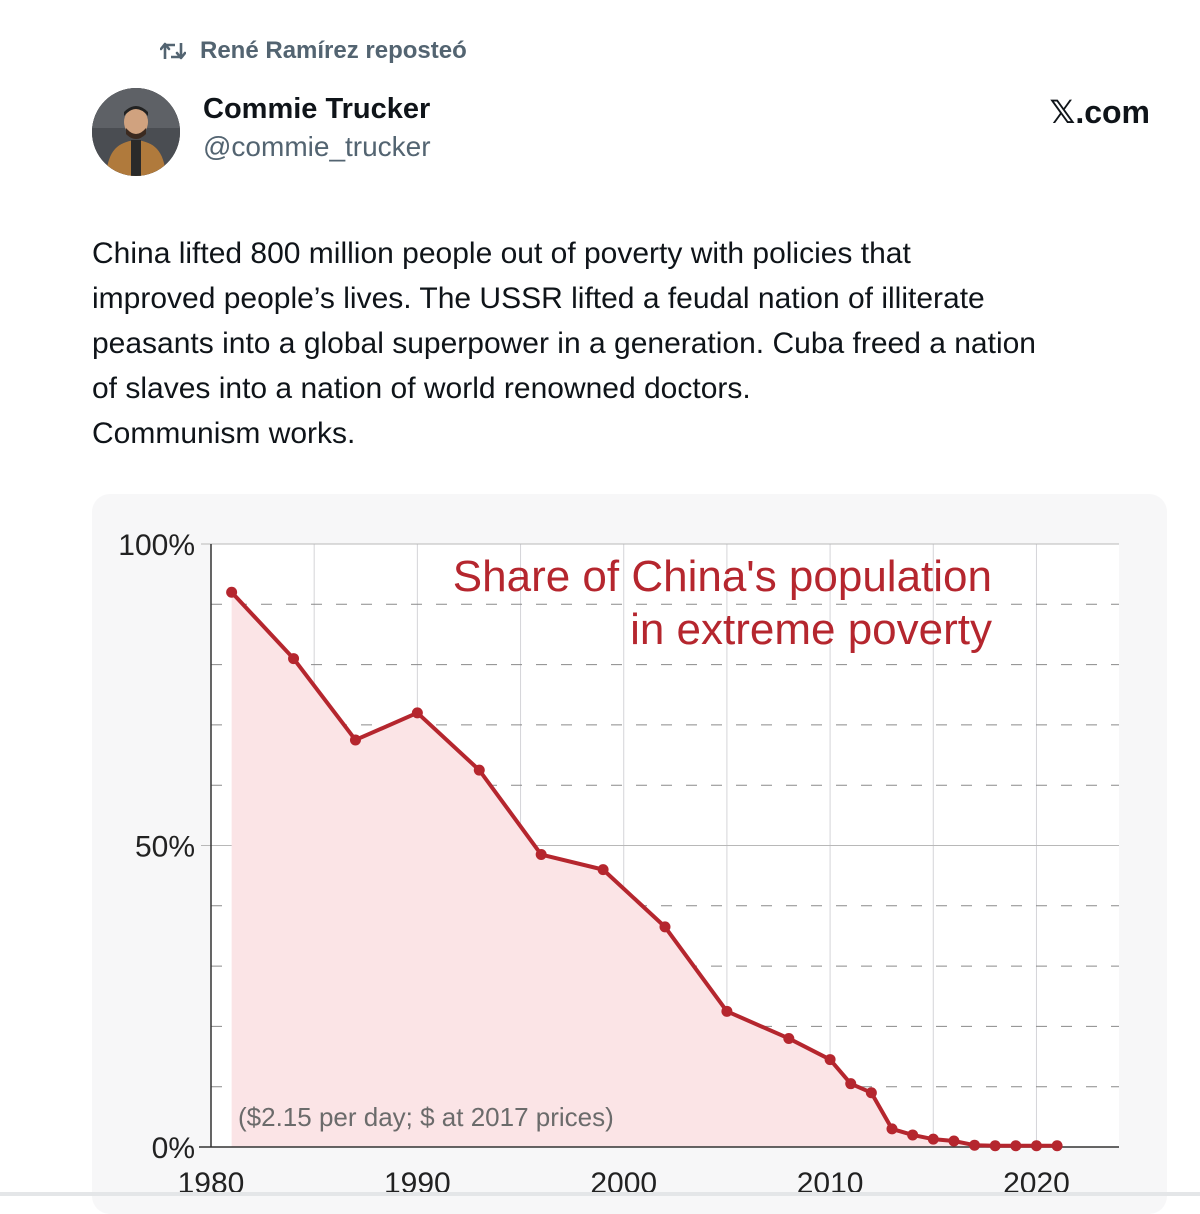  I want to click on tweet-line: Communism works., so click(224, 433).